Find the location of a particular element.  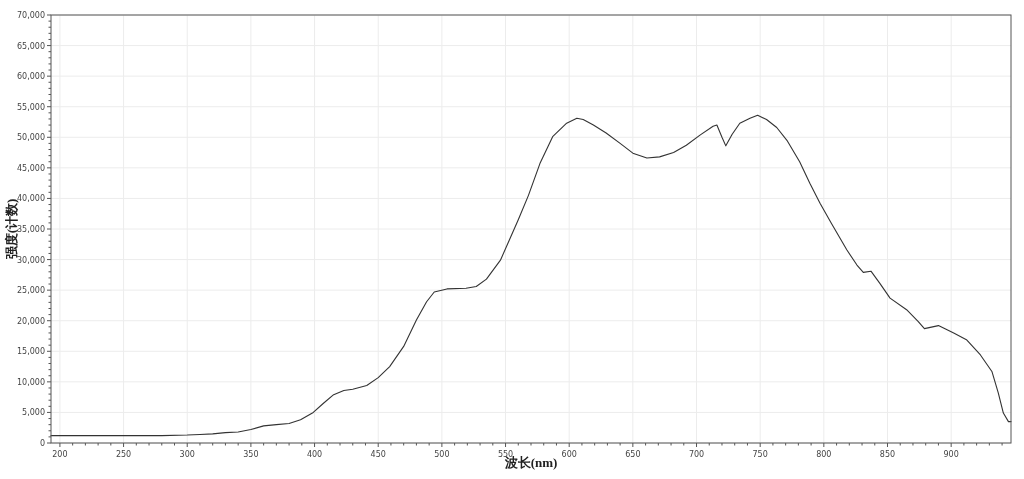

y-tick-label: 10,000 is located at coordinates (31, 382).